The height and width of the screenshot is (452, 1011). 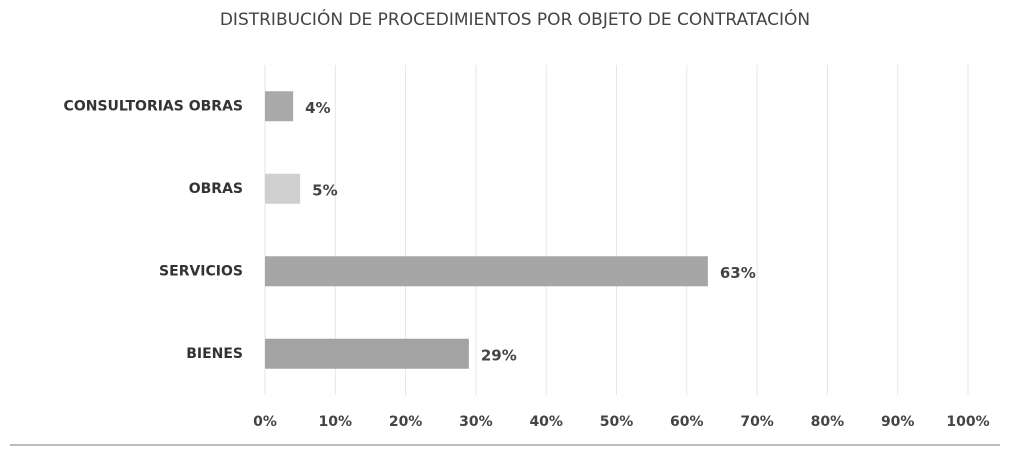 I want to click on x-tick-label: 100%, so click(x=967, y=422).